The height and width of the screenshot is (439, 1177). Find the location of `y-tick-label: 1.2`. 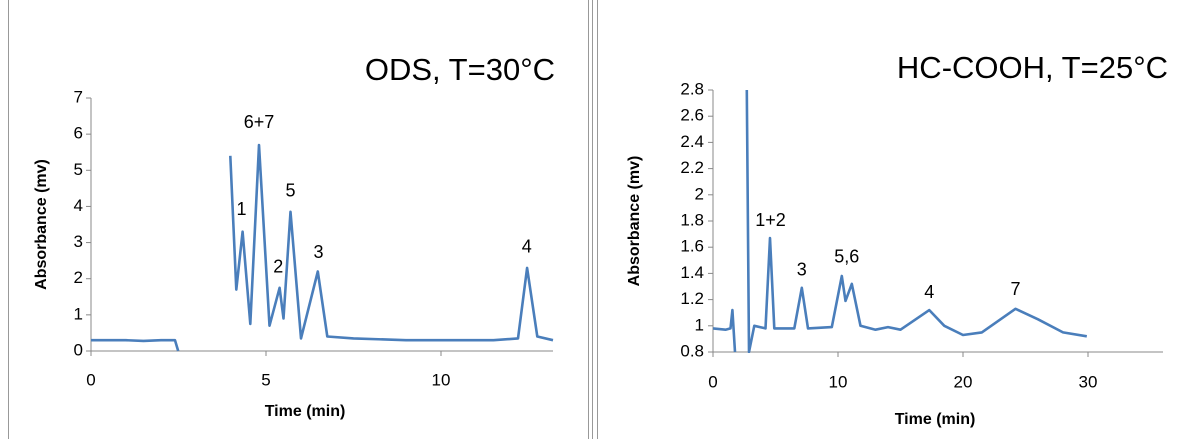

y-tick-label: 1.2 is located at coordinates (692, 298).